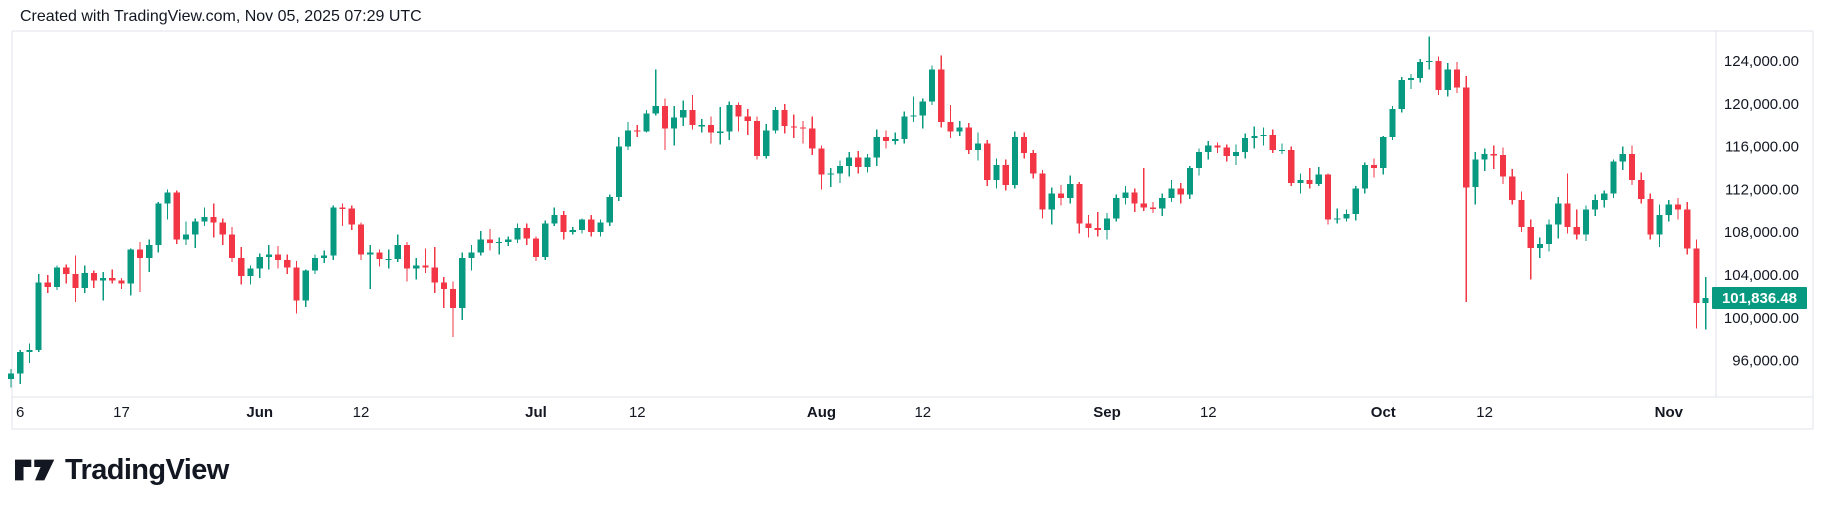  I want to click on time-tick-label: 6, so click(20, 412).